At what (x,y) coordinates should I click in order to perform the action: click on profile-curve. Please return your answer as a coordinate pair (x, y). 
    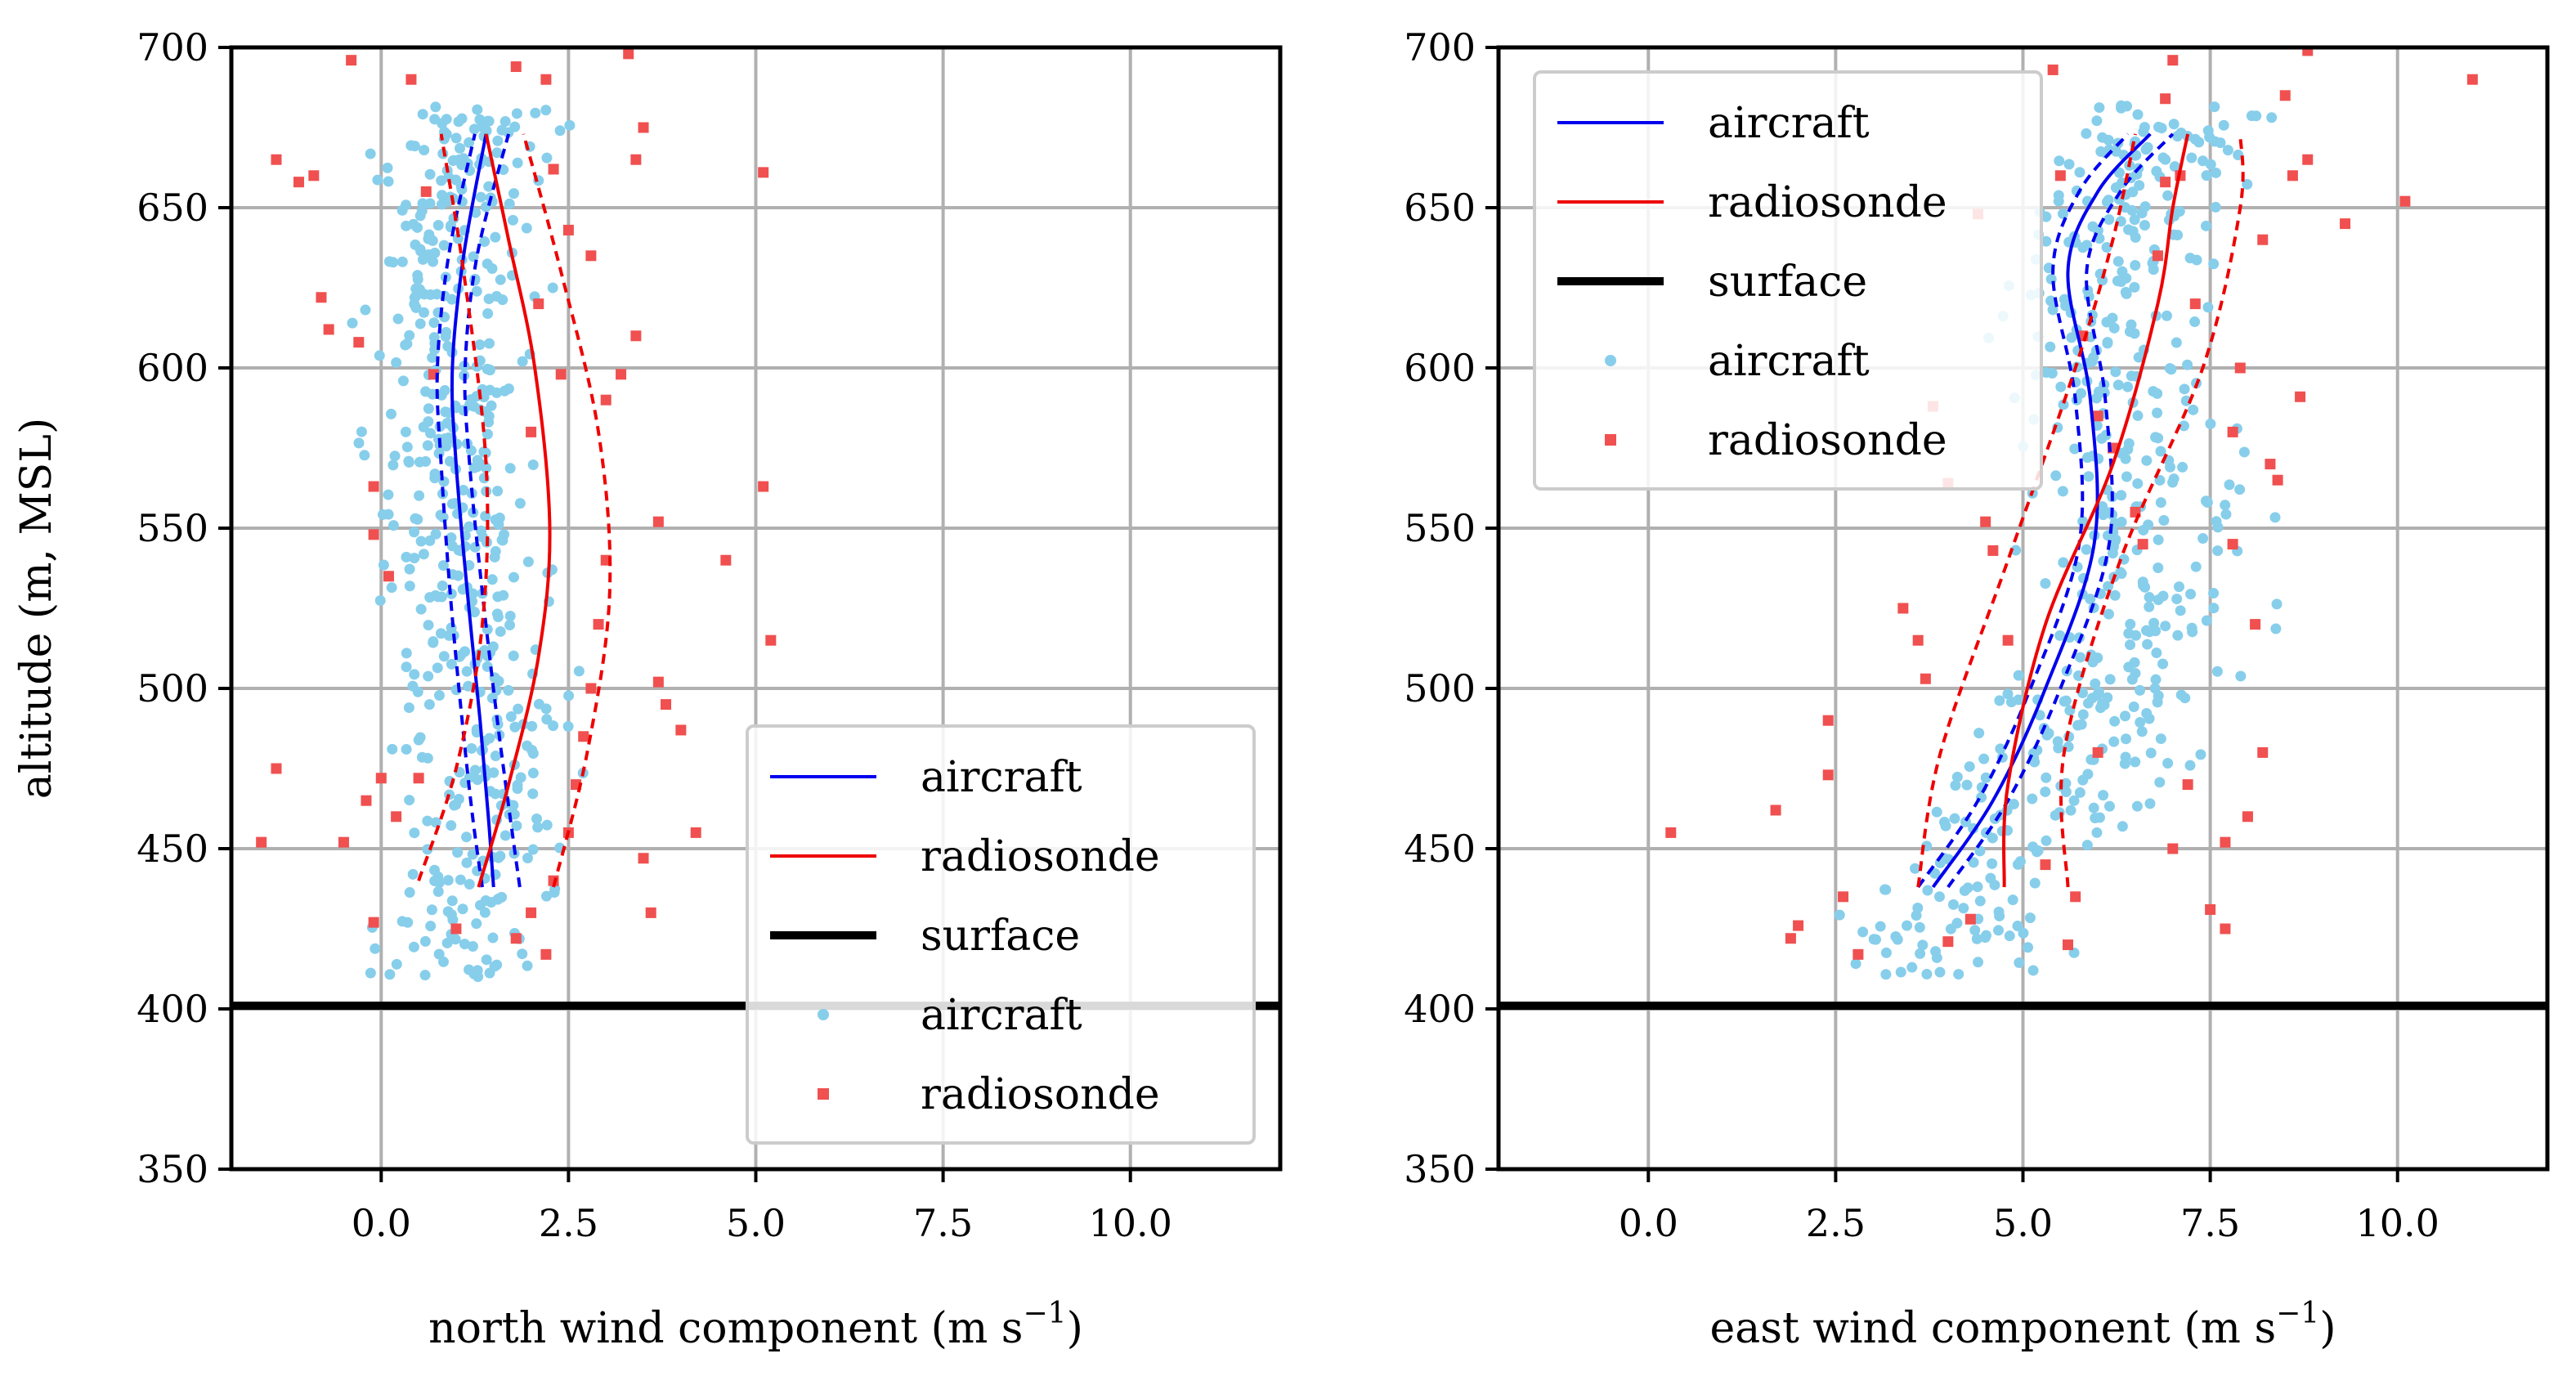
    Looking at the image, I should click on (2096, 511).